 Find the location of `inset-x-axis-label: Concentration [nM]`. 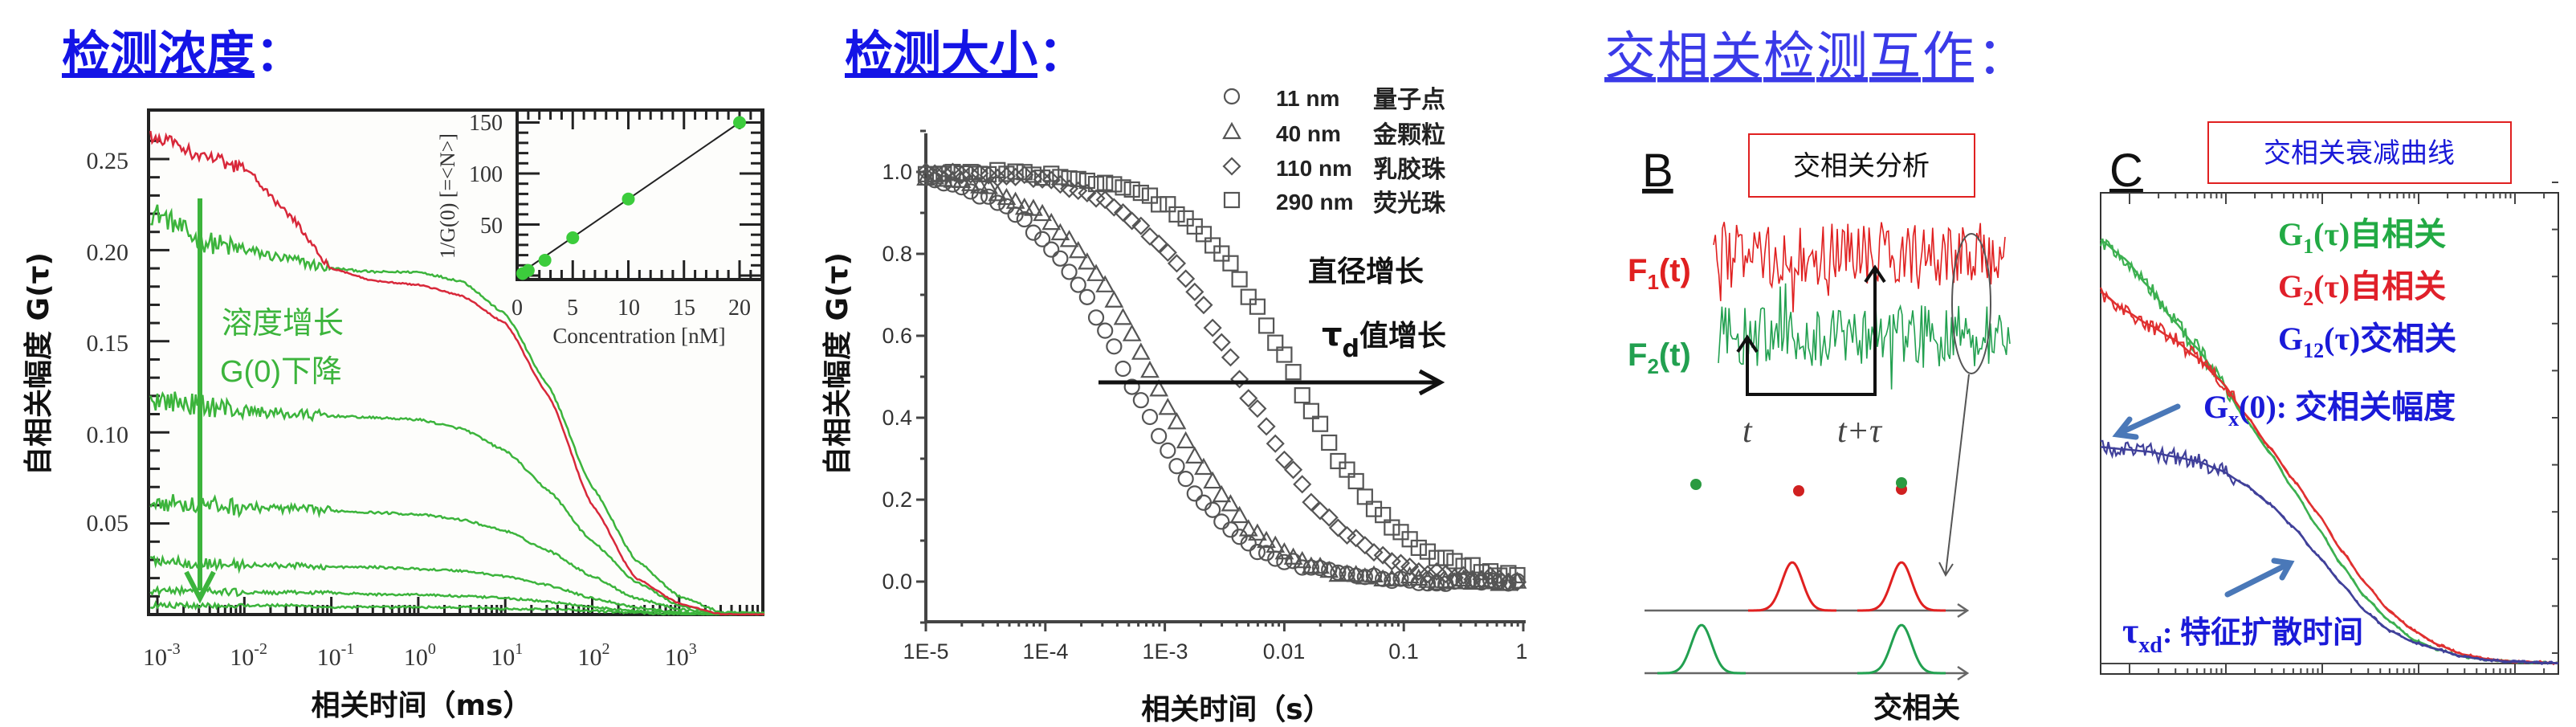

inset-x-axis-label: Concentration [nM] is located at coordinates (638, 336).